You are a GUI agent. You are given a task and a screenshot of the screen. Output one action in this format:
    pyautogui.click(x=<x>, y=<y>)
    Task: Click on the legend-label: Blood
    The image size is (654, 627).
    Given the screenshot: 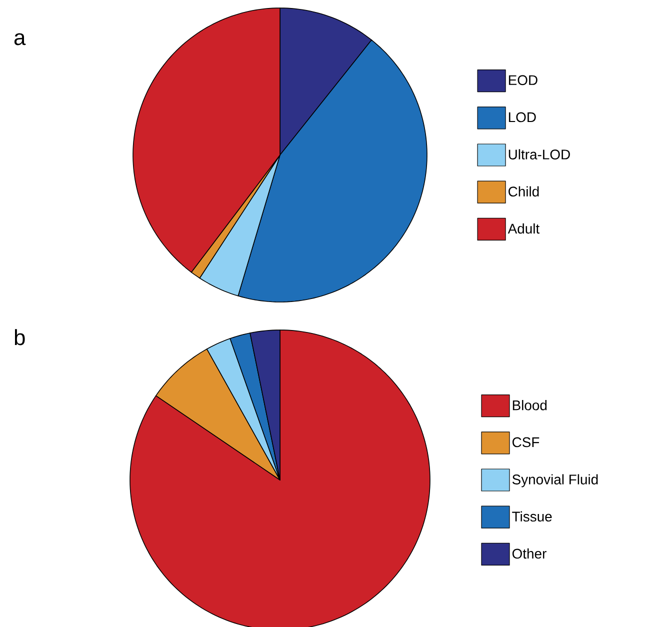 What is the action you would take?
    pyautogui.click(x=529, y=405)
    